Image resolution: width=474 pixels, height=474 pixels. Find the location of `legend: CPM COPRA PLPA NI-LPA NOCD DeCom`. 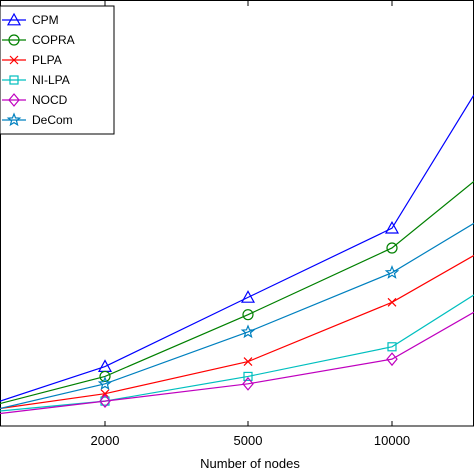

legend: CPM COPRA PLPA NI-LPA NOCD DeCom is located at coordinates (57, 70).